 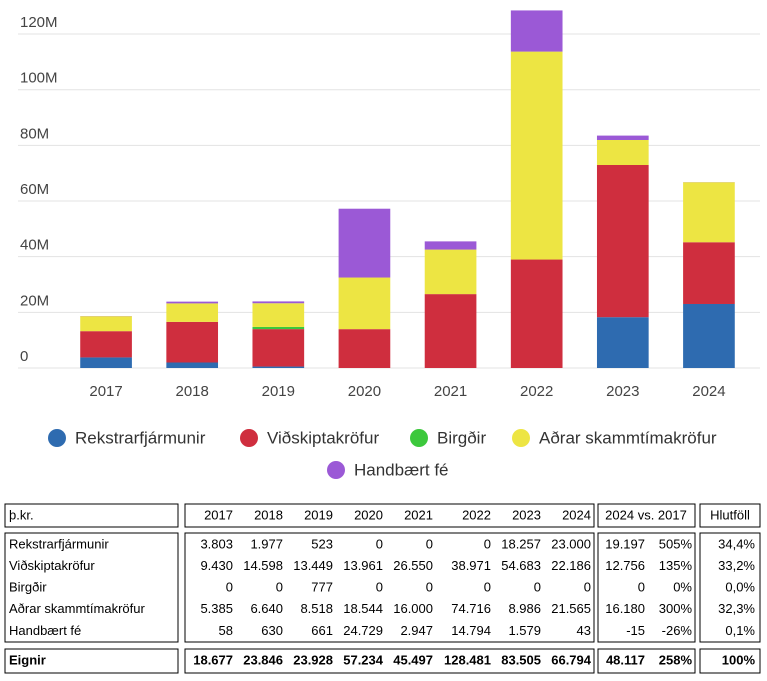 I want to click on table-cell: 24.729, so click(x=363, y=630).